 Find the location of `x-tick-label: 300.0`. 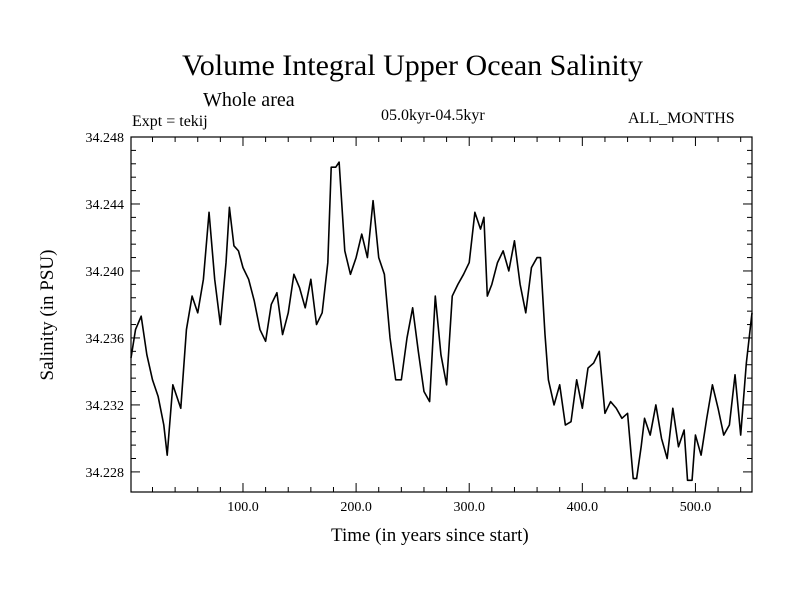

x-tick-label: 300.0 is located at coordinates (469, 507).